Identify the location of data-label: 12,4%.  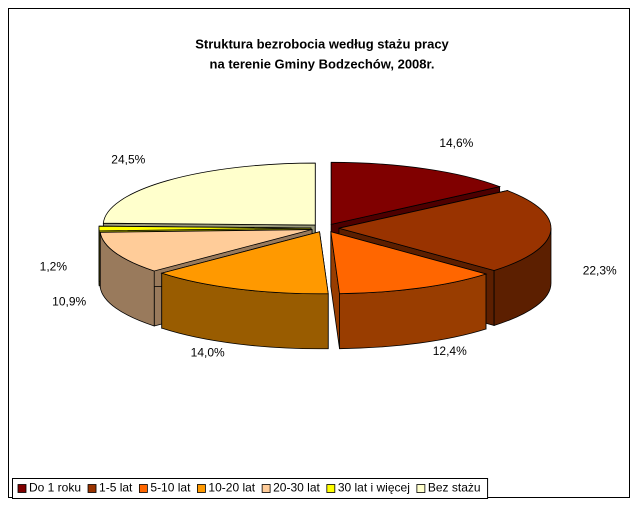
(450, 351).